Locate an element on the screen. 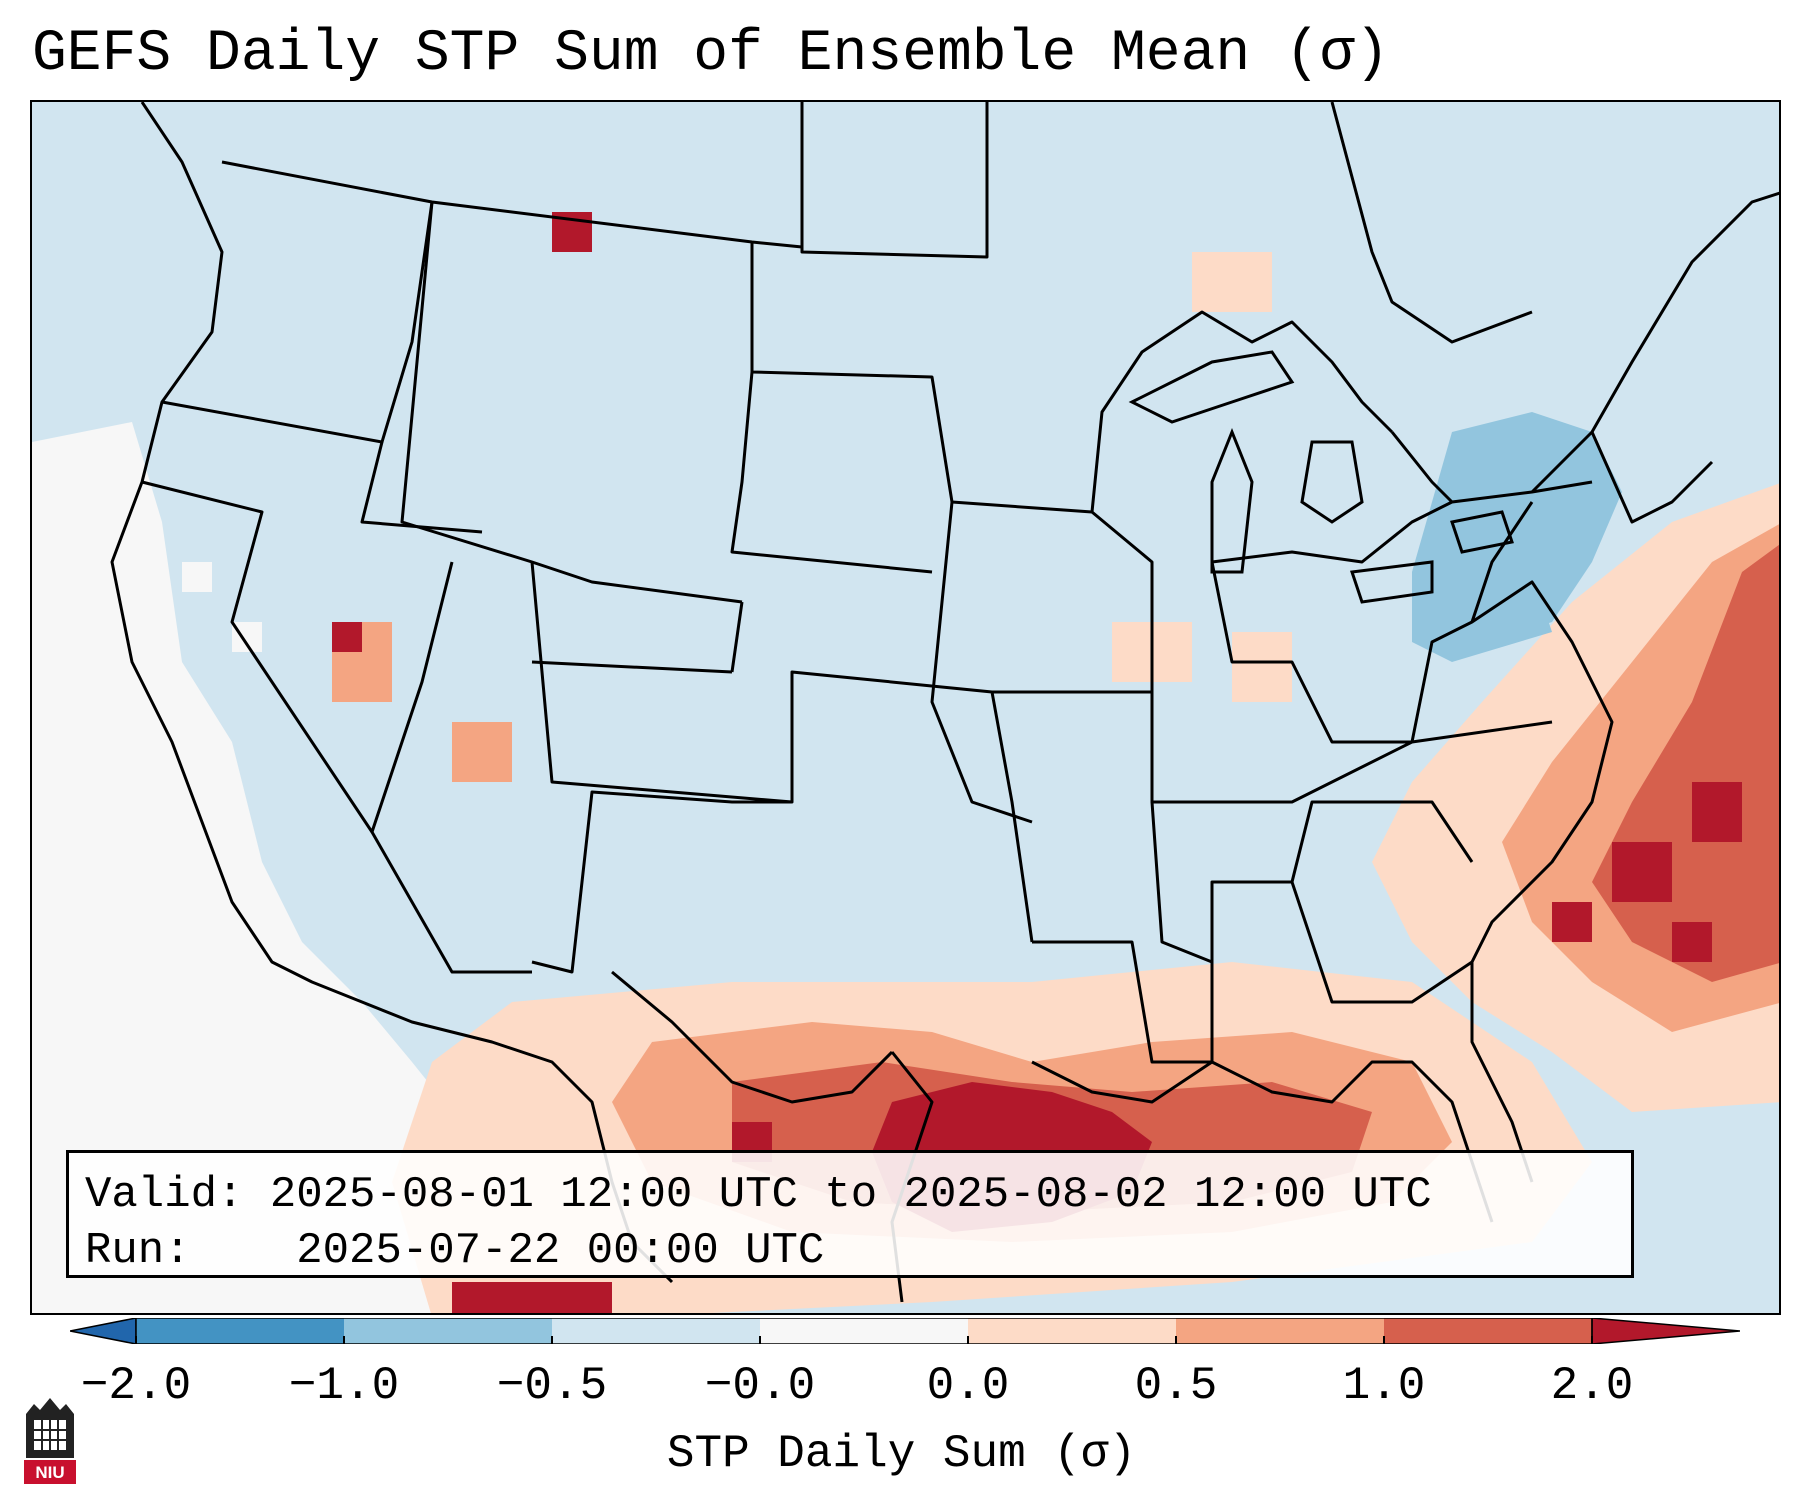  colorbar-tick-label: 0.5 is located at coordinates (1176, 1386).